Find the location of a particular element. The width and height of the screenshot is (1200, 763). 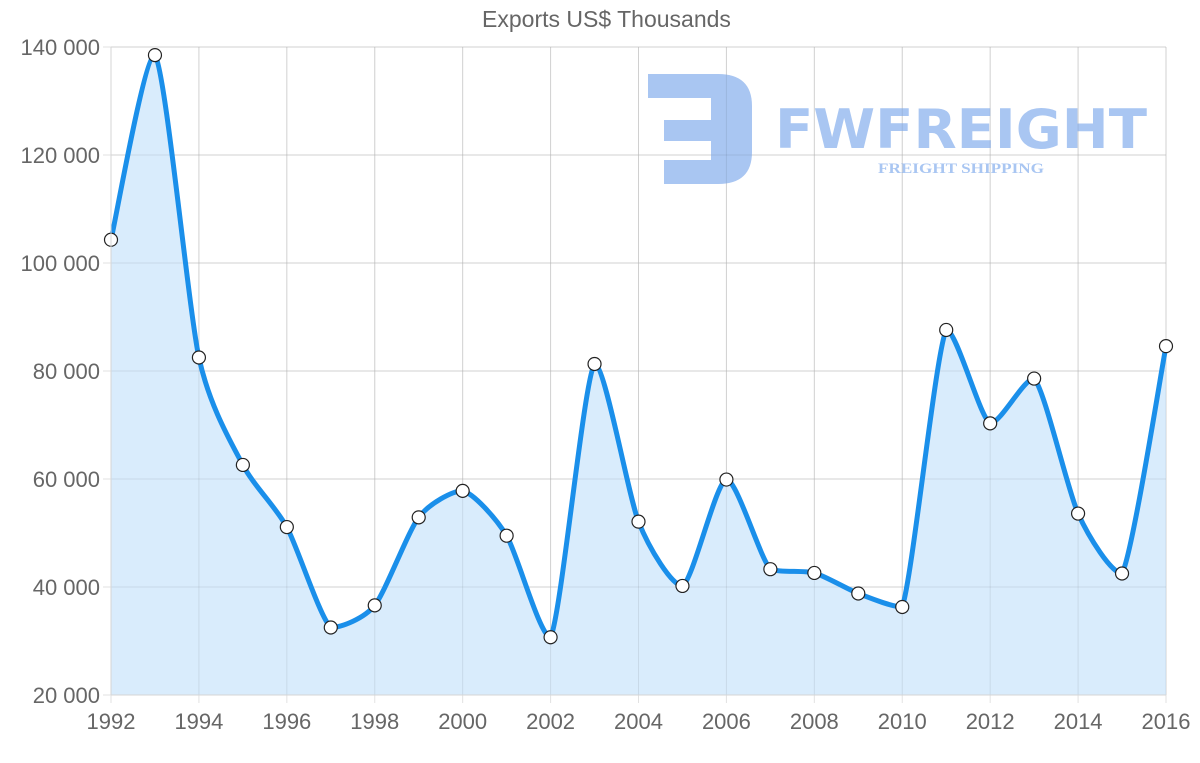

x-tick-label: 2014 is located at coordinates (1078, 721).